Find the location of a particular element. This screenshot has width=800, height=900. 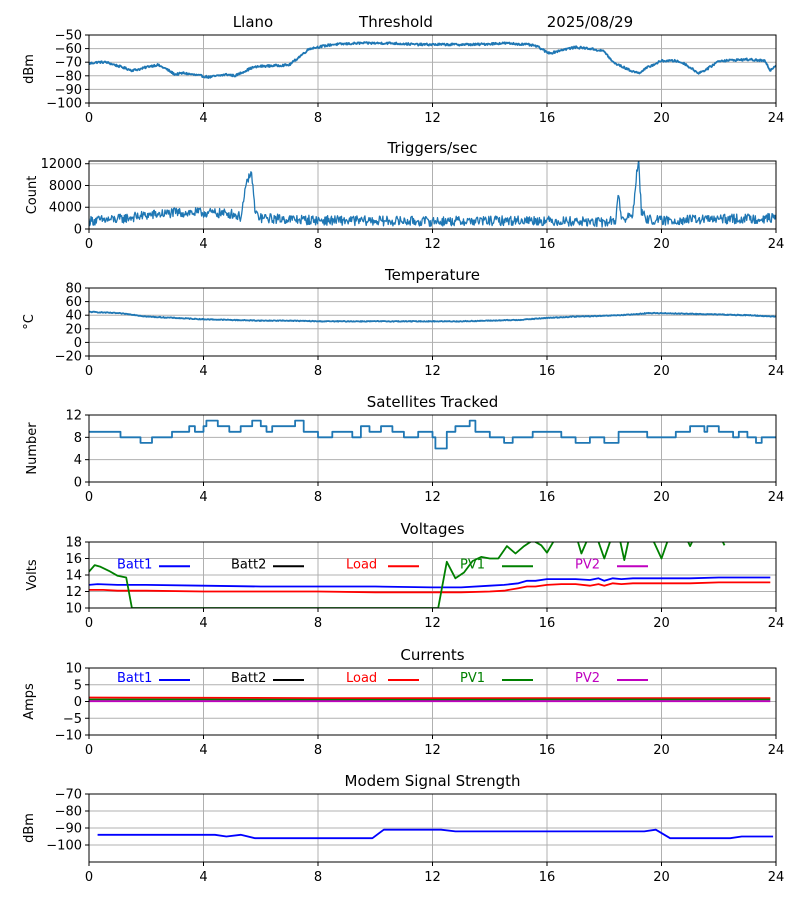

y-tick-label: −10 is located at coordinates (68, 736).